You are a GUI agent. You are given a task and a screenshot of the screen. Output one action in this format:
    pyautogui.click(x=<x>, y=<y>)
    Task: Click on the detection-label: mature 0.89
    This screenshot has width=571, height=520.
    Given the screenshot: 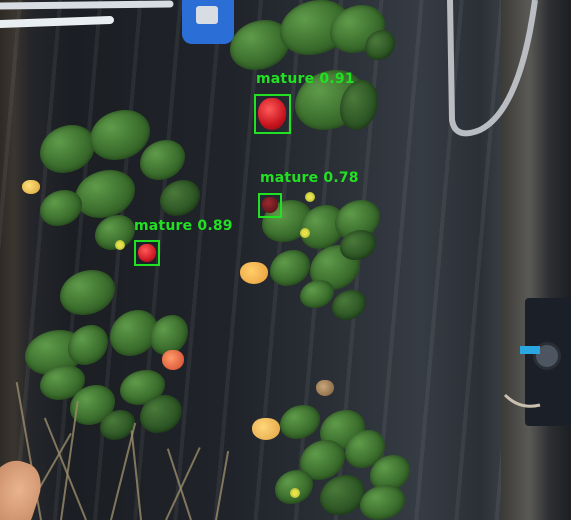 What is the action you would take?
    pyautogui.click(x=183, y=226)
    